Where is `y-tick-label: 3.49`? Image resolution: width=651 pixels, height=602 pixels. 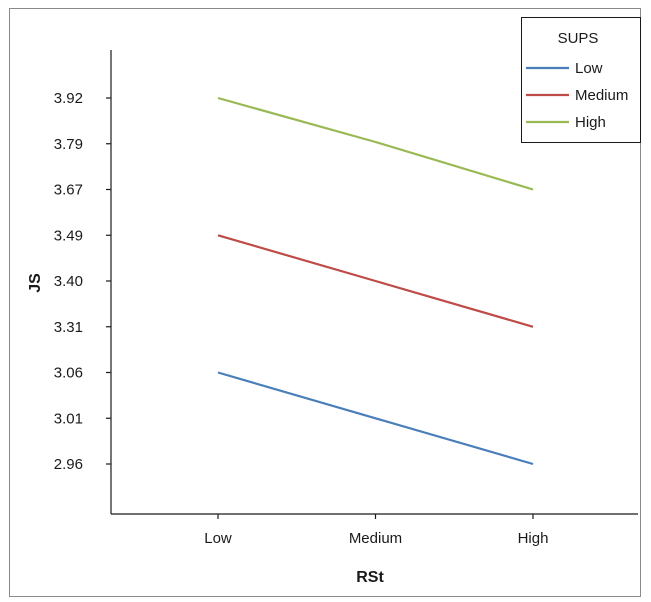
y-tick-label: 3.49 is located at coordinates (68, 235).